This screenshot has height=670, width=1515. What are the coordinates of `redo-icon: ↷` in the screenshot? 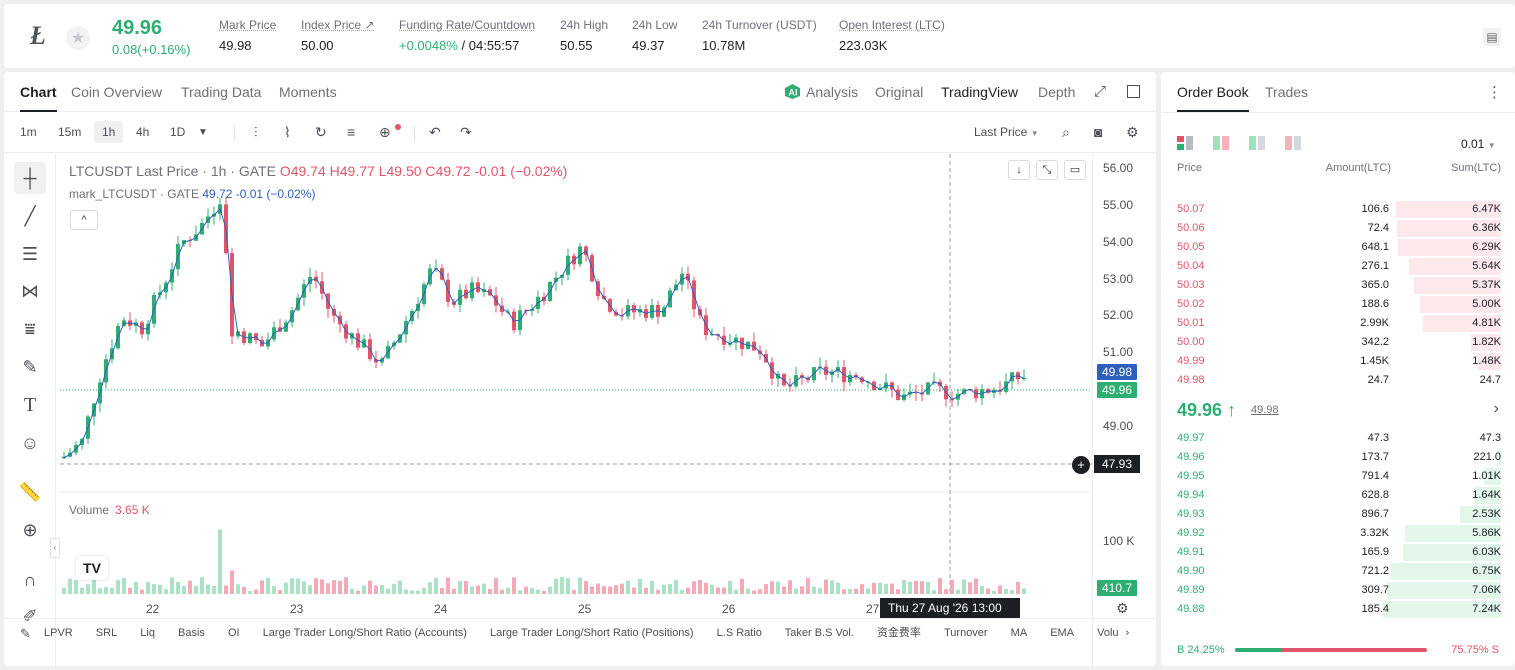 It's located at (466, 132).